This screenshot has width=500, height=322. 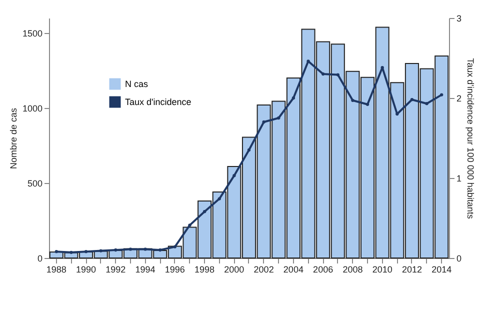 I want to click on x-tick-label: 1988, so click(x=56, y=269).